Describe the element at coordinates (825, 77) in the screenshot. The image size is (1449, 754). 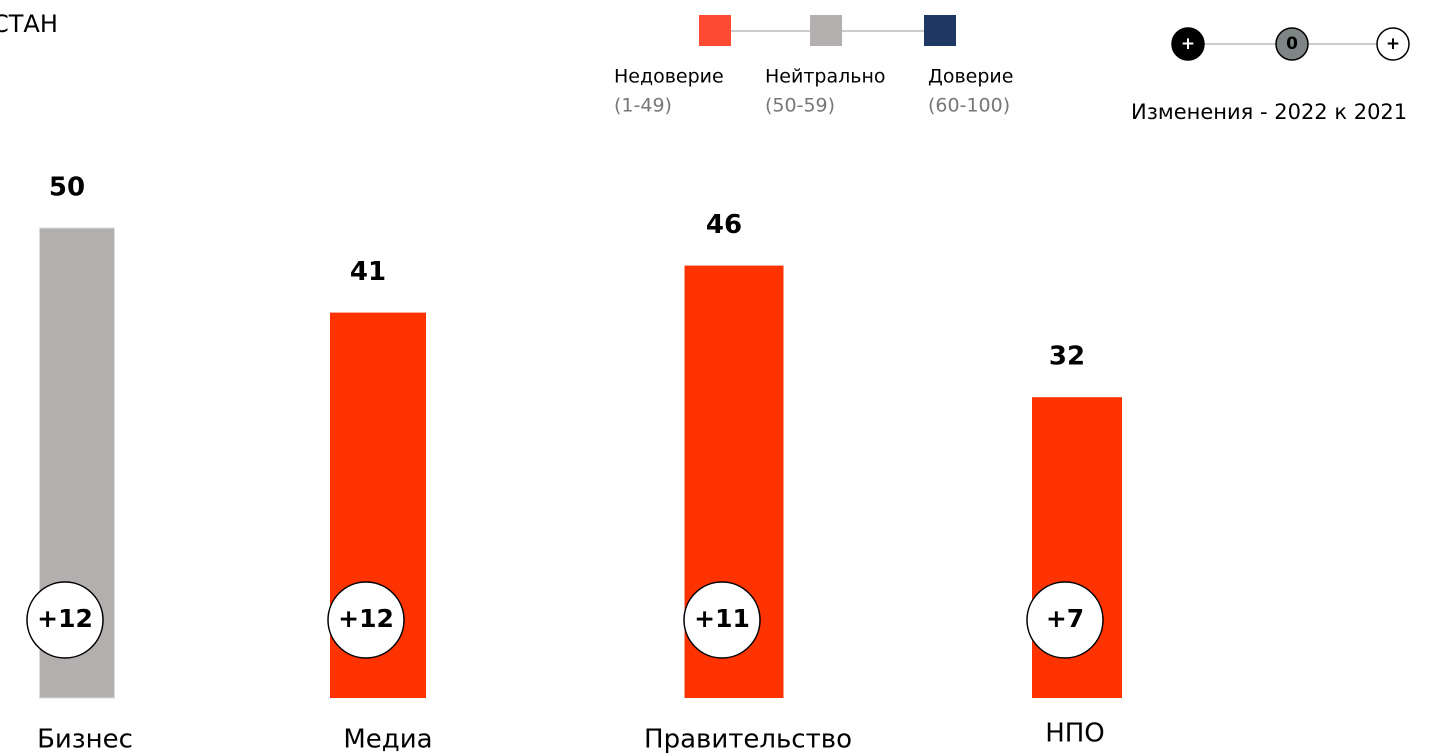
I see `legend-label: Нейтрально` at that location.